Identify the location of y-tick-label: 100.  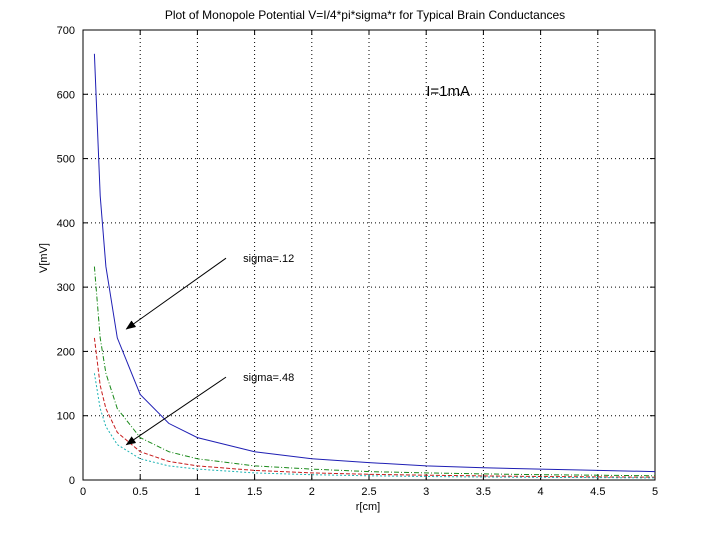
(66, 417).